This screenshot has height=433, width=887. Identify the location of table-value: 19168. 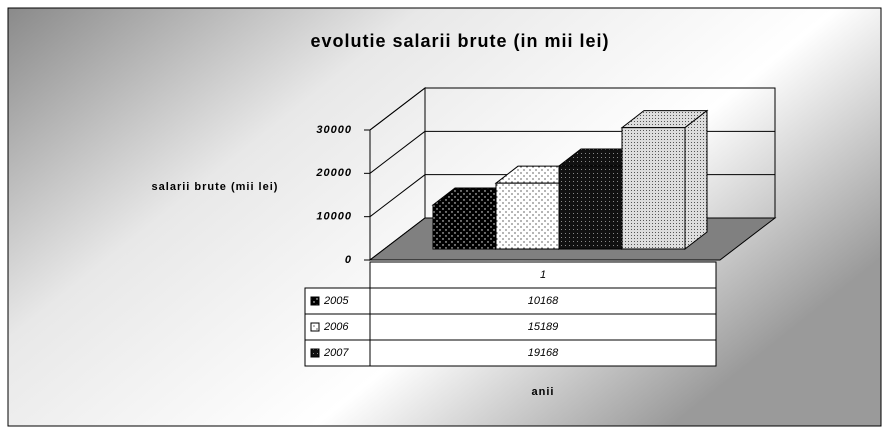
(543, 353).